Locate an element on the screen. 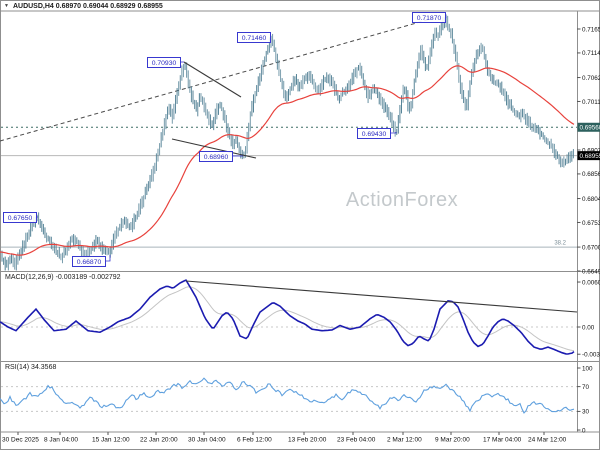  axis-tick-label: -0.003651 is located at coordinates (591, 355).